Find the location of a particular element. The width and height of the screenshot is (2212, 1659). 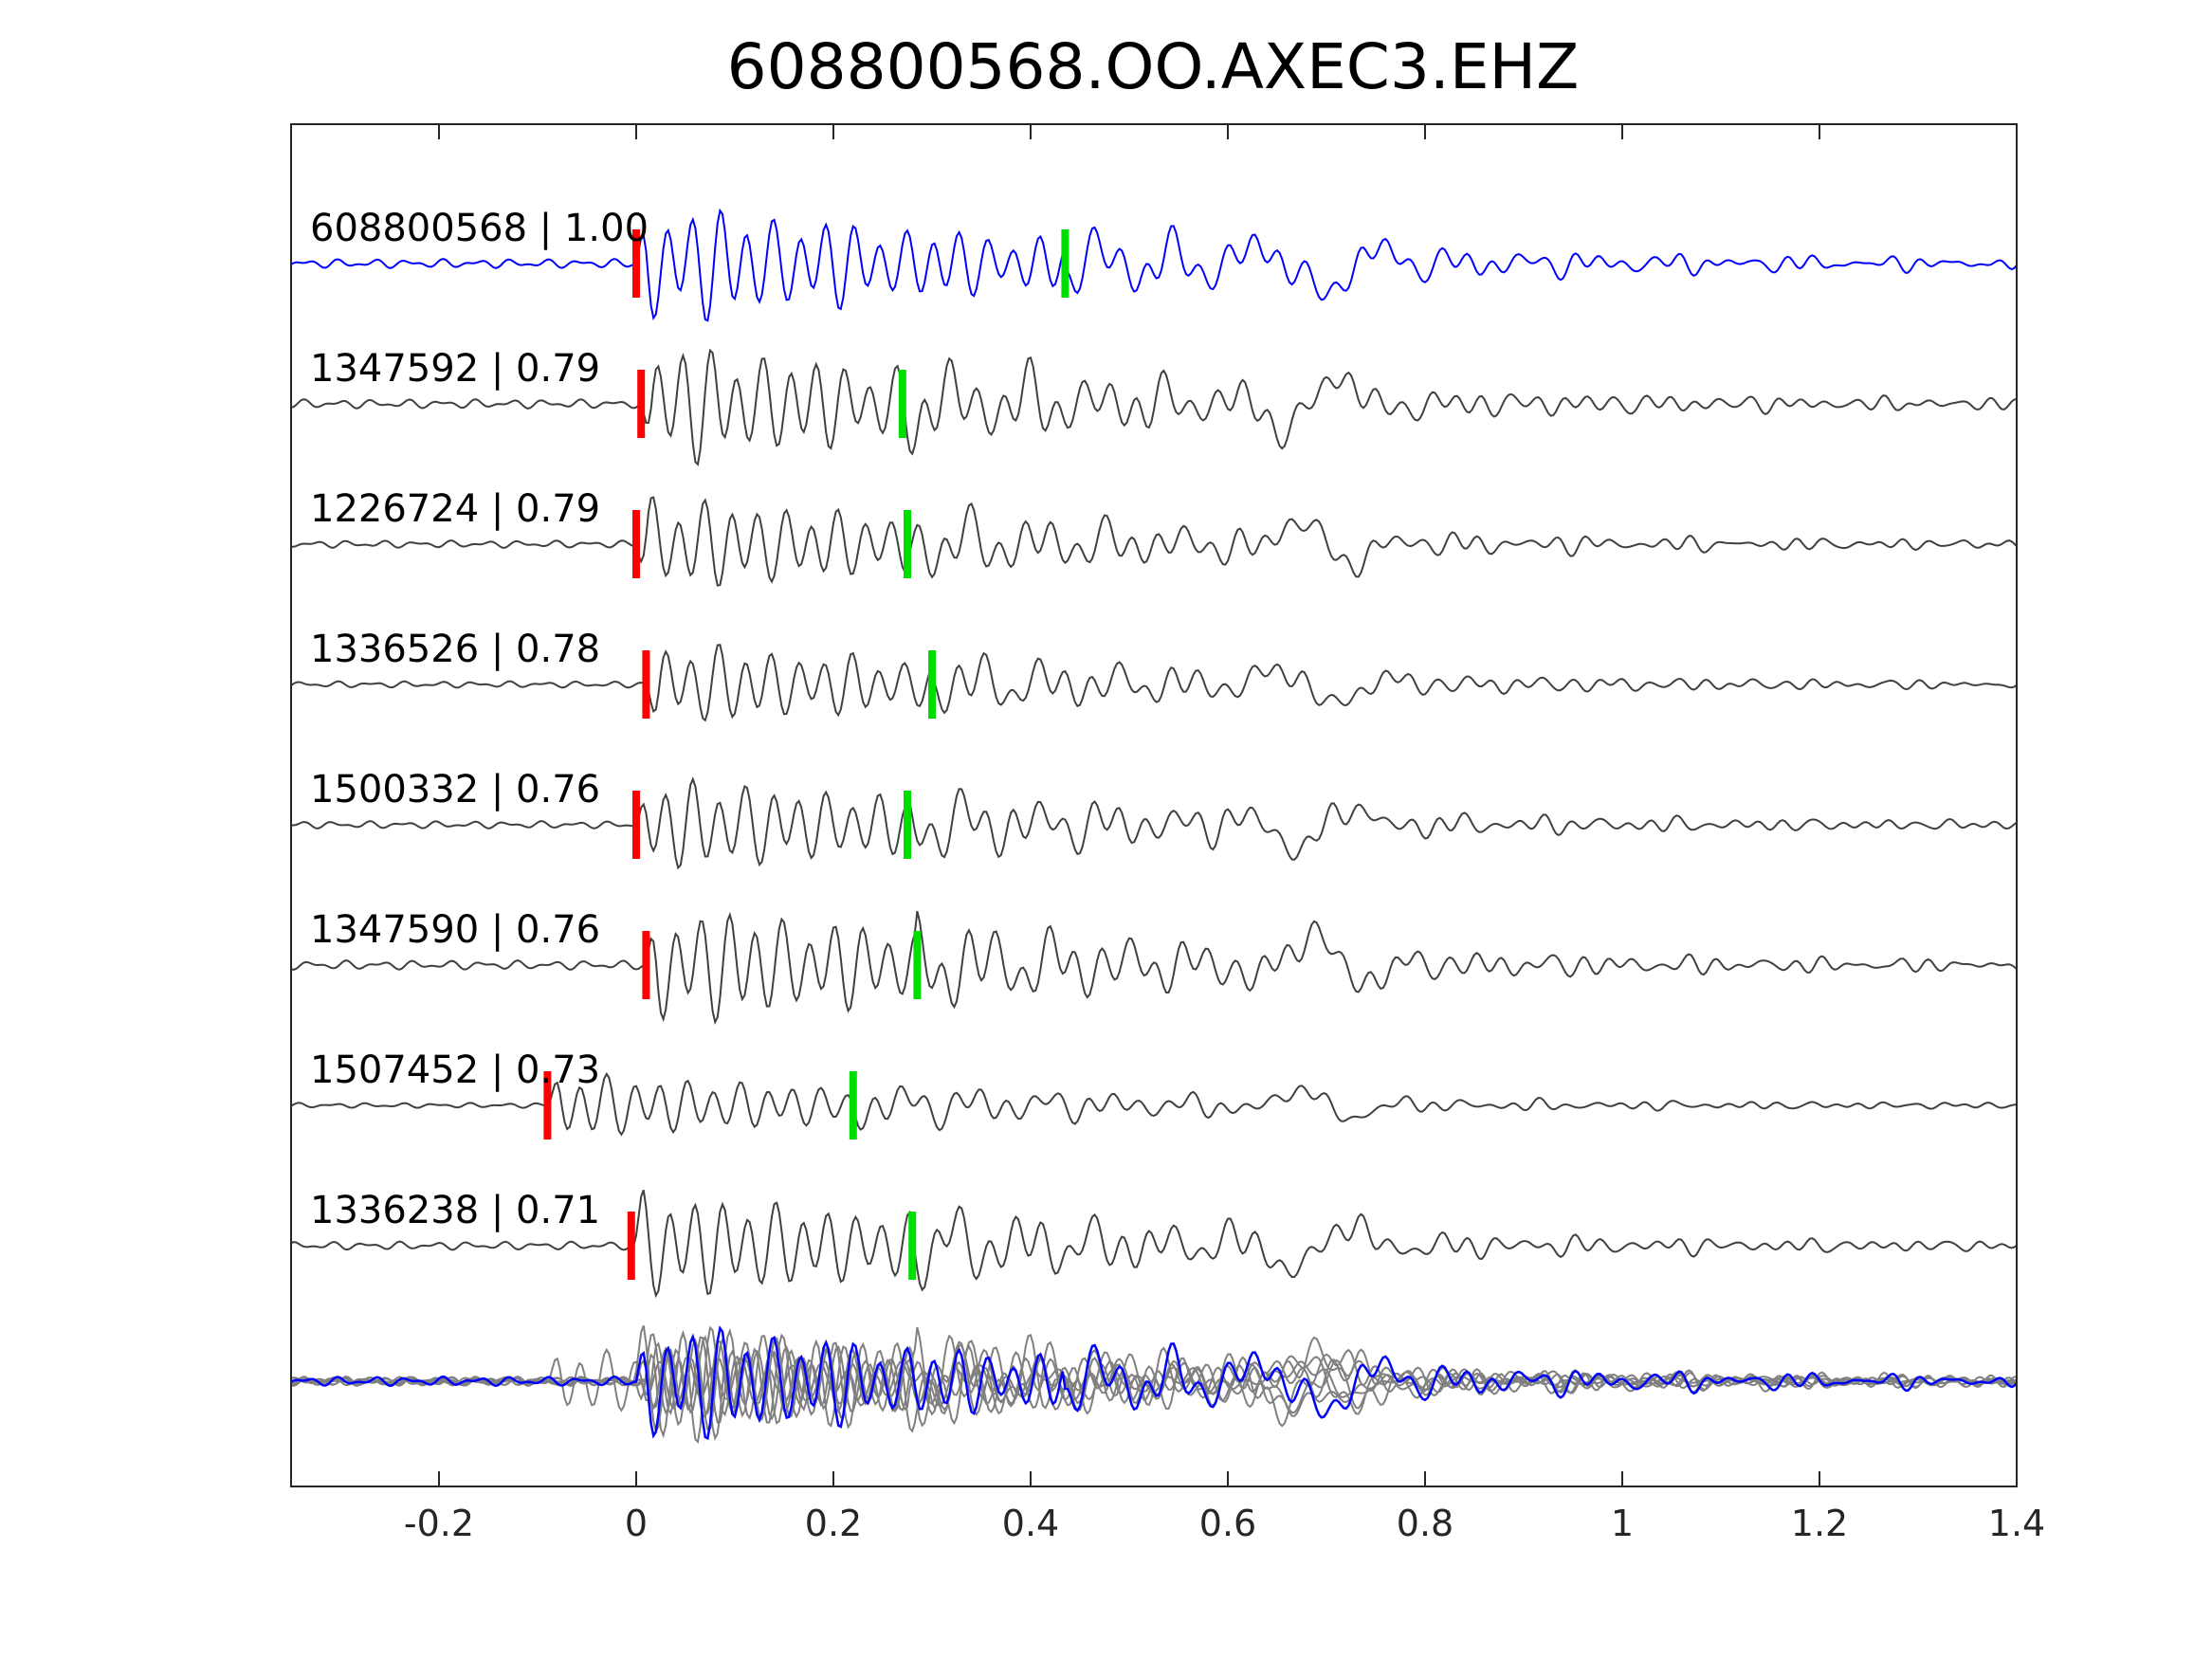

x-tick-label: 0.4 is located at coordinates (1030, 1523).